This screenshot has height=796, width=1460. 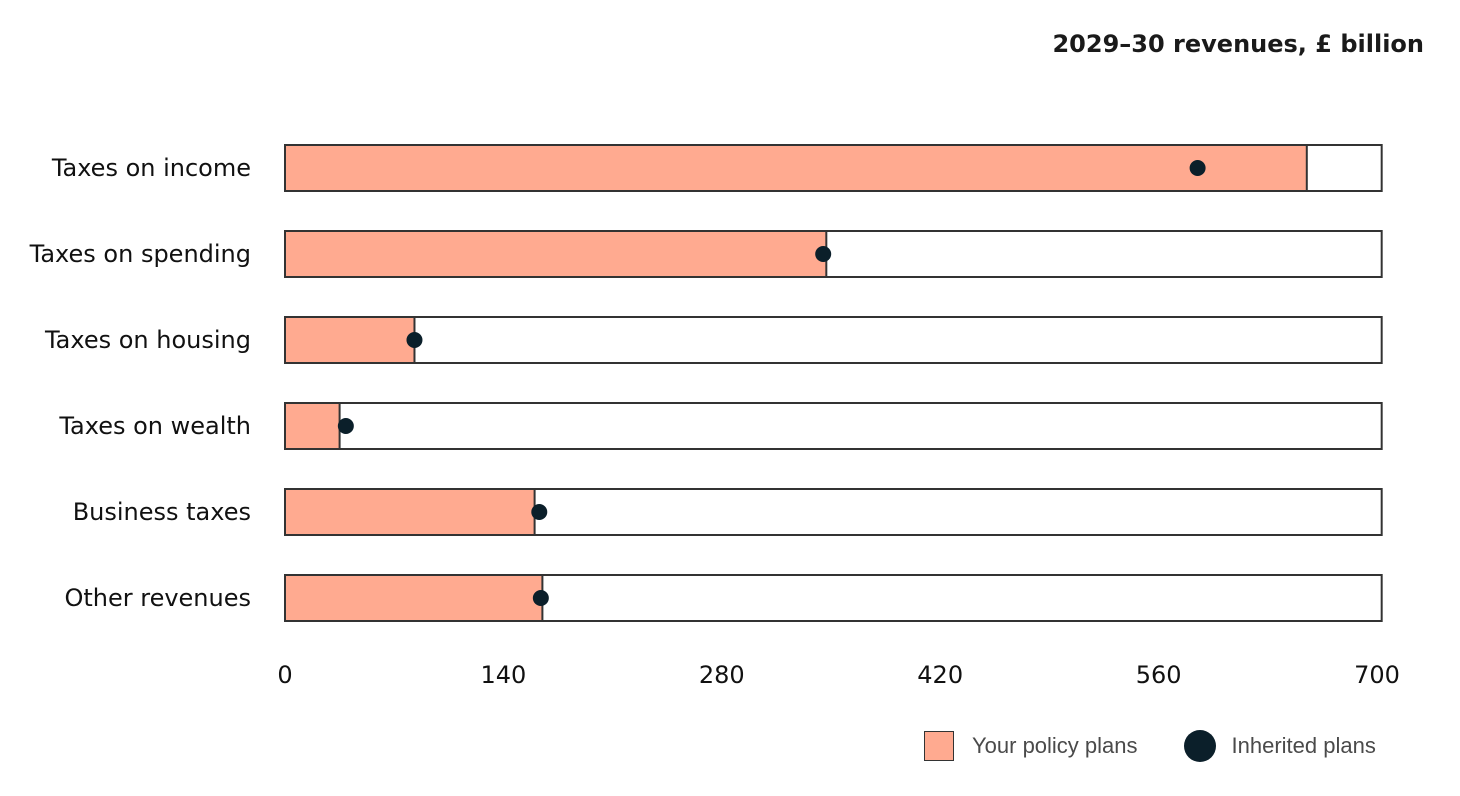 I want to click on legend-item-inherited: Inherited plans, so click(x=1279, y=746).